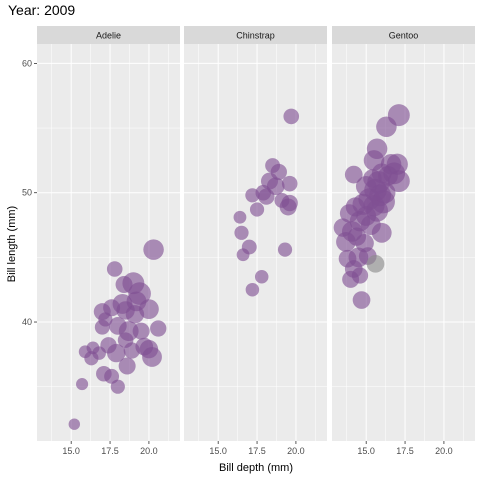  I want to click on y-tick-label: 60, so click(27, 63).